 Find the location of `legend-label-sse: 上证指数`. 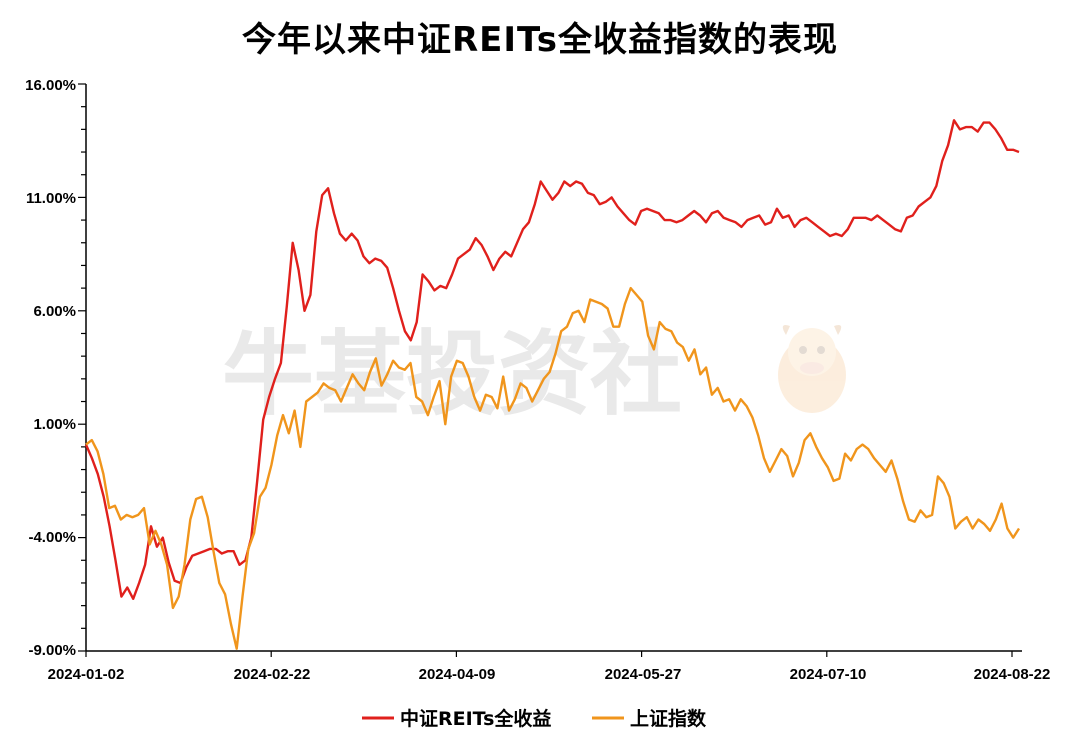

legend-label-sse: 上证指数 is located at coordinates (668, 718).